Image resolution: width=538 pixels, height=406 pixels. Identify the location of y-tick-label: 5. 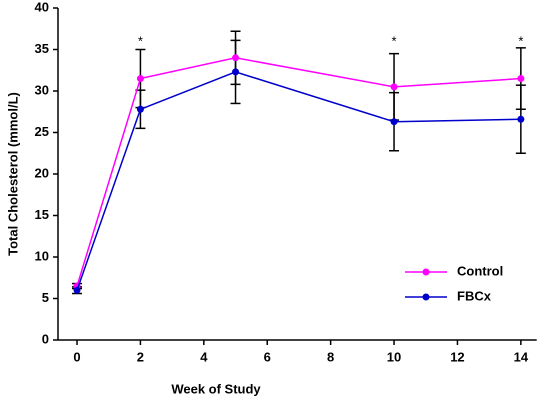
(45, 297).